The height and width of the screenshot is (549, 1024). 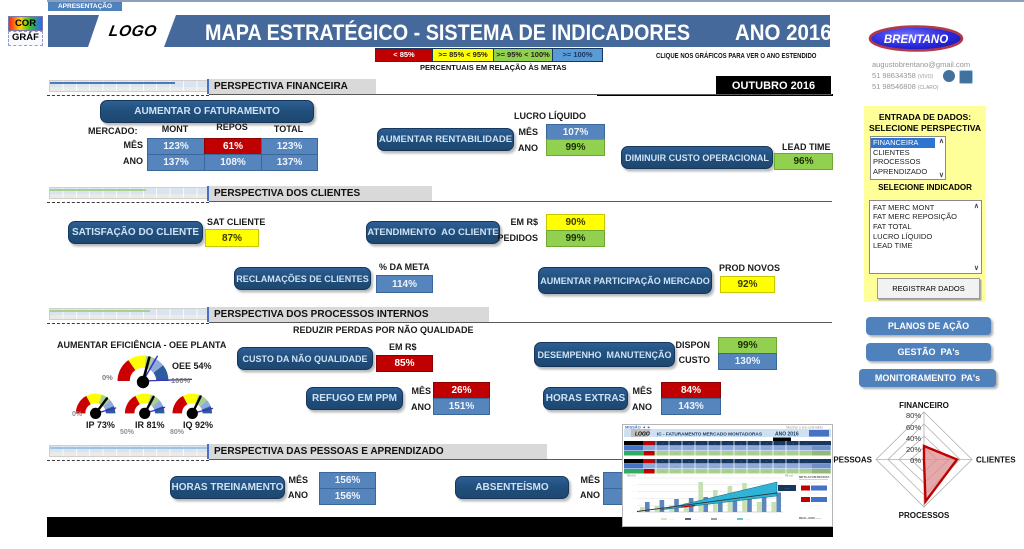 What do you see at coordinates (913, 449) in the screenshot?
I see `svg-text: 20%` at bounding box center [913, 449].